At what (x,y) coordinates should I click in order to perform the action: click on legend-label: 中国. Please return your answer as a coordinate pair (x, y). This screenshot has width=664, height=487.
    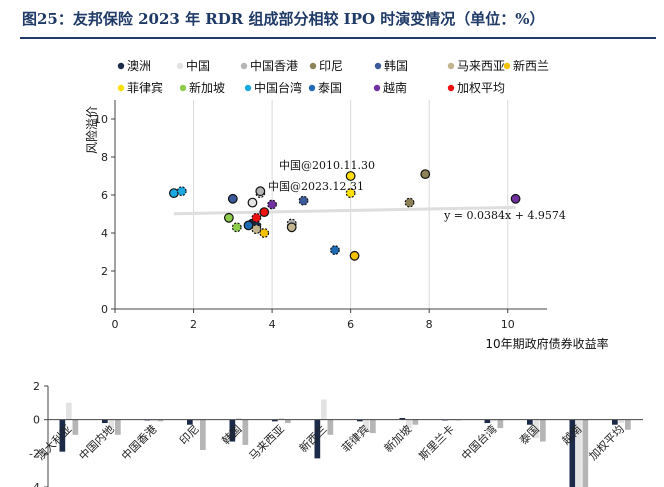
    Looking at the image, I should click on (198, 65).